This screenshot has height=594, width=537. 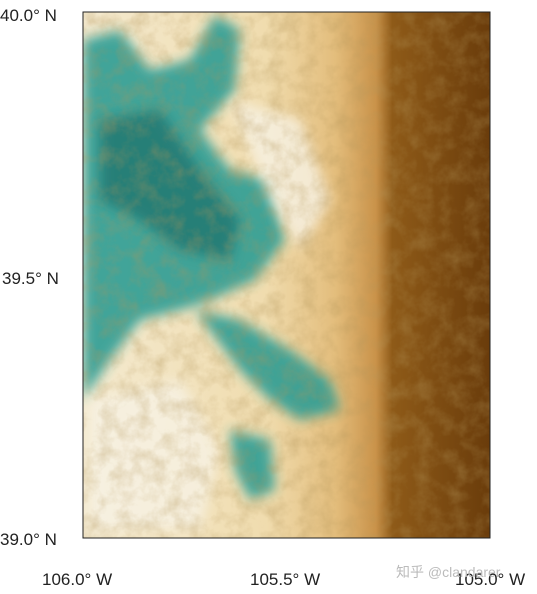 What do you see at coordinates (30, 278) in the screenshot?
I see `lat-label: 39.5° N` at bounding box center [30, 278].